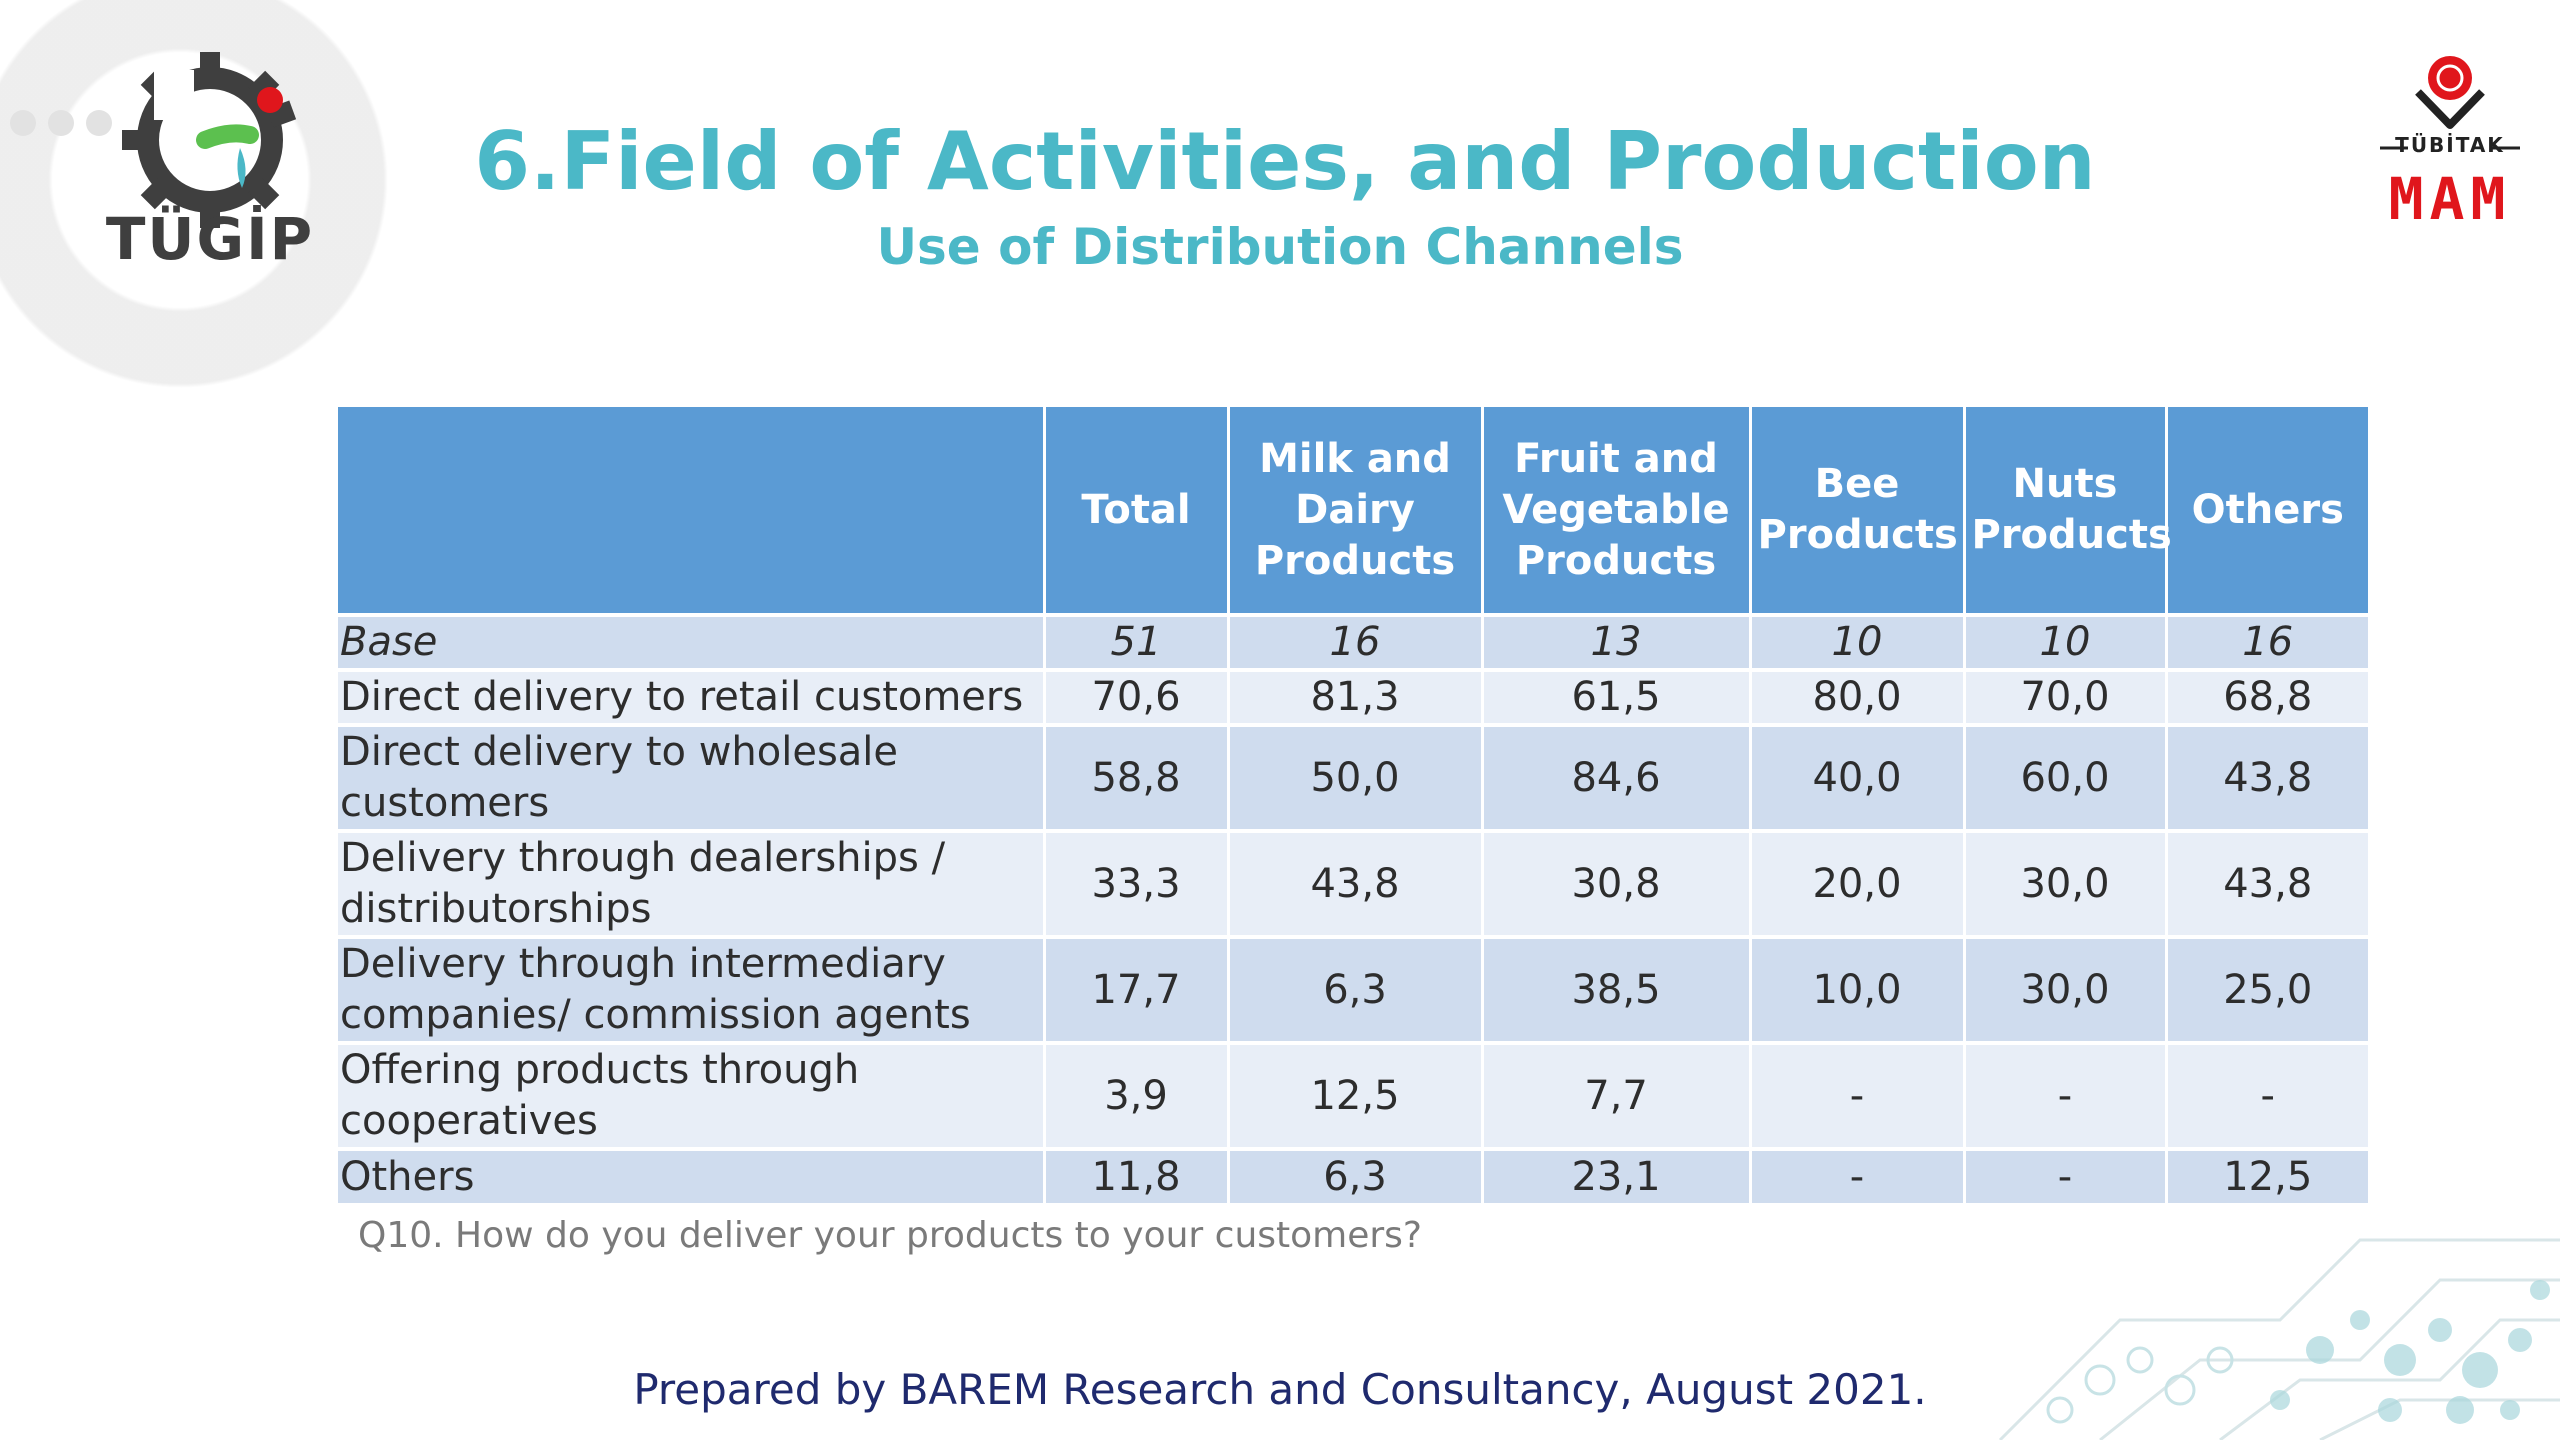 Image resolution: width=2560 pixels, height=1440 pixels. I want to click on tubitak-emblem-icon, so click(2450, 103).